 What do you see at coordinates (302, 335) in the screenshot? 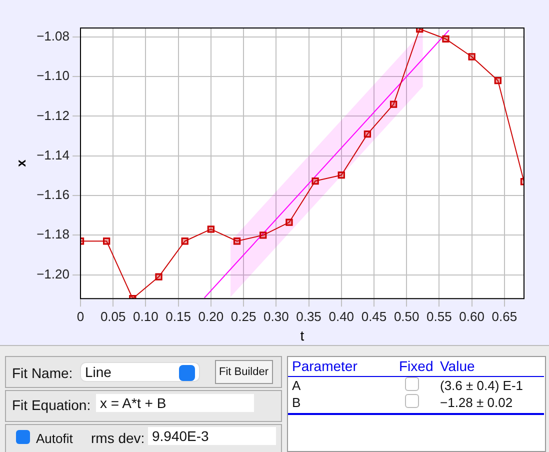
I see `x-axis-title: t` at bounding box center [302, 335].